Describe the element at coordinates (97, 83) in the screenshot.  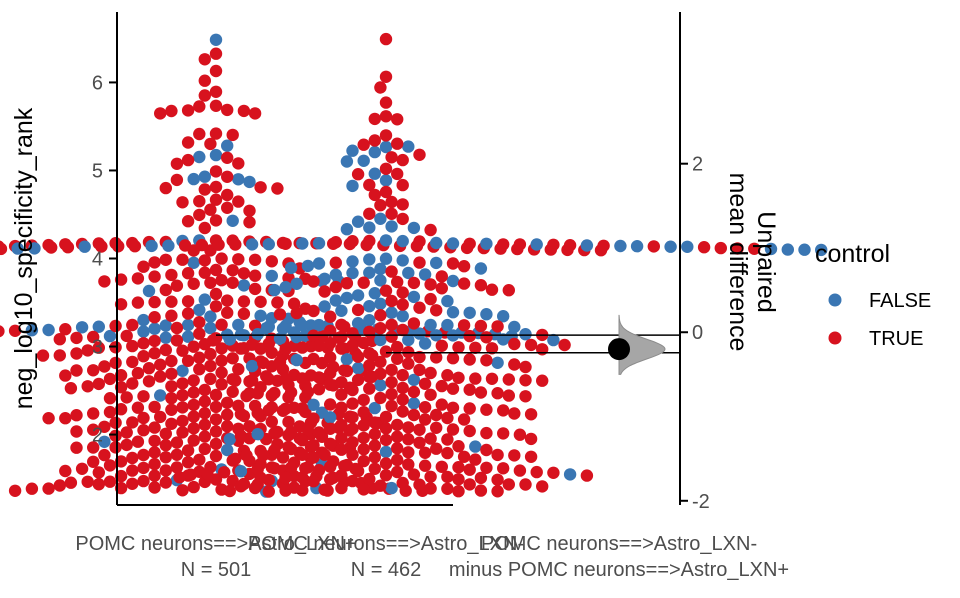
I see `left-y-tick-label: 6` at that location.